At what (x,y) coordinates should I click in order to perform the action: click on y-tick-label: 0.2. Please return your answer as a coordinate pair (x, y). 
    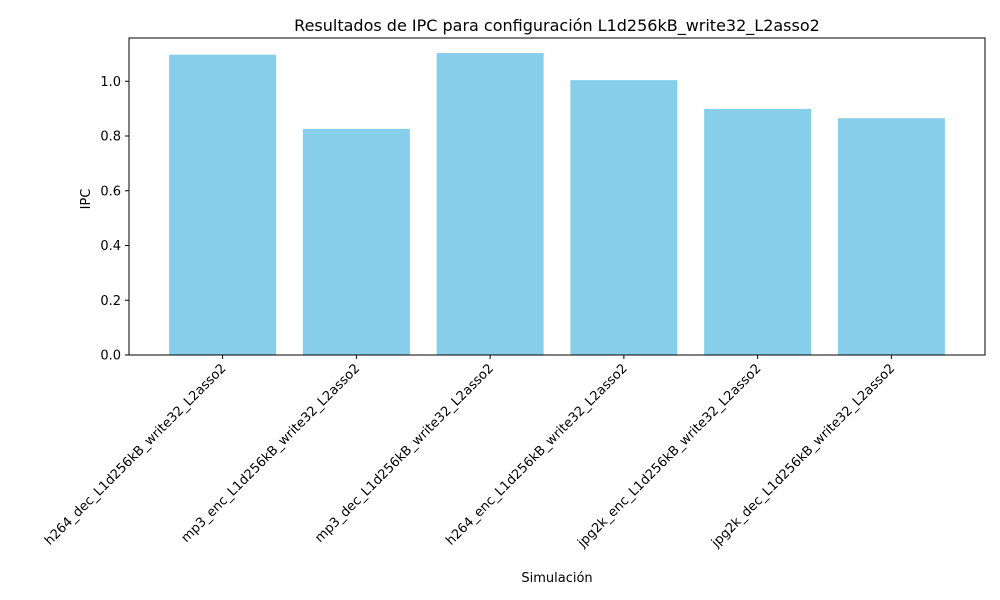
    Looking at the image, I should click on (110, 301).